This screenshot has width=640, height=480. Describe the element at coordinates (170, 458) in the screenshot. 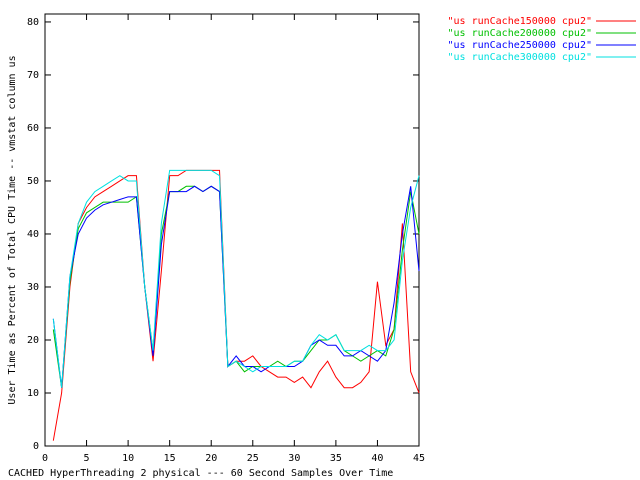

I see `x-tick-label: 15` at that location.